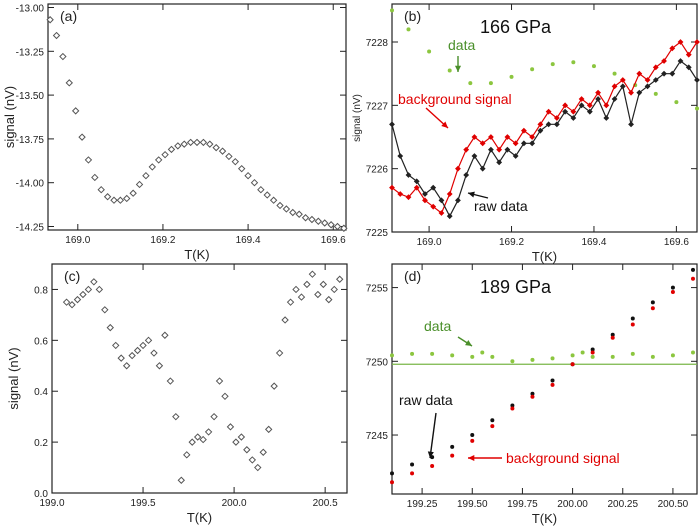 This screenshot has height=527, width=700. I want to click on series-raw-data, so click(544, 139).